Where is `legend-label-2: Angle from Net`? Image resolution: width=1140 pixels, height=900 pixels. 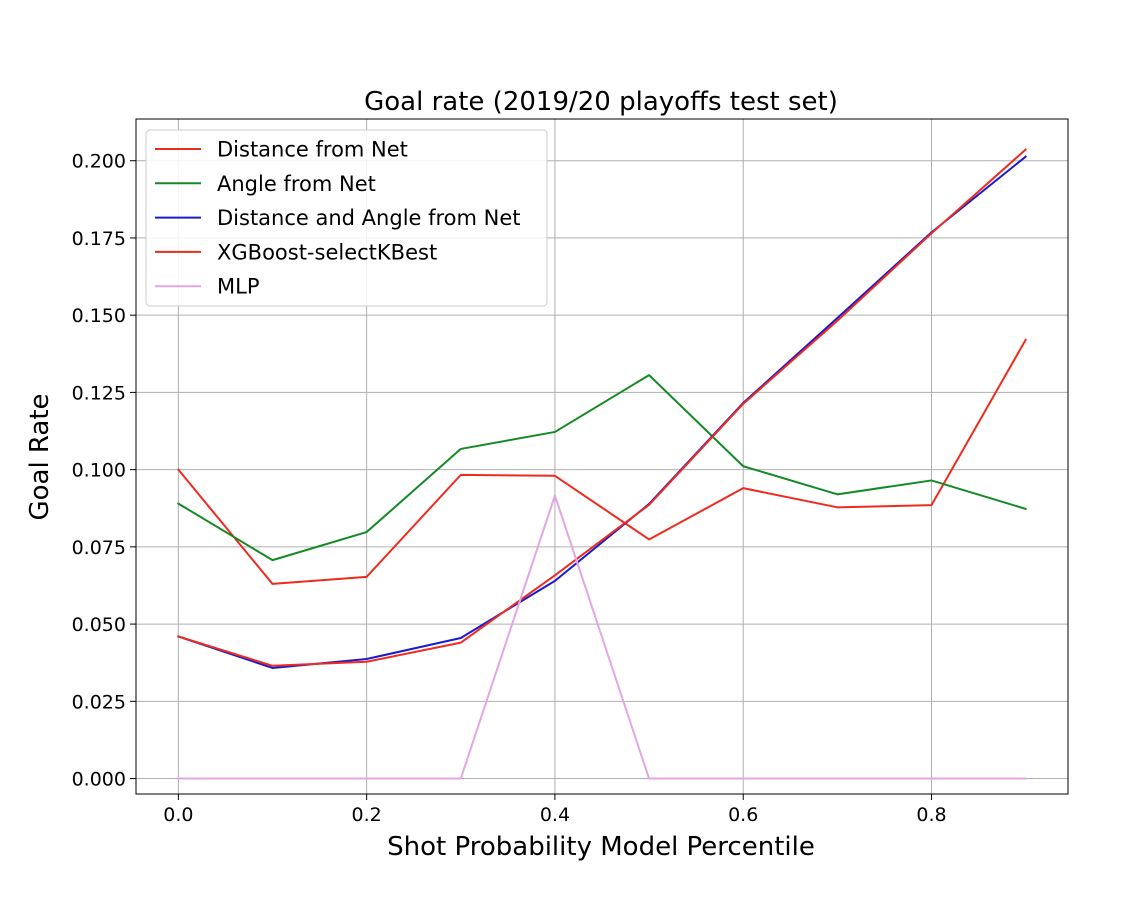 legend-label-2: Angle from Net is located at coordinates (296, 184).